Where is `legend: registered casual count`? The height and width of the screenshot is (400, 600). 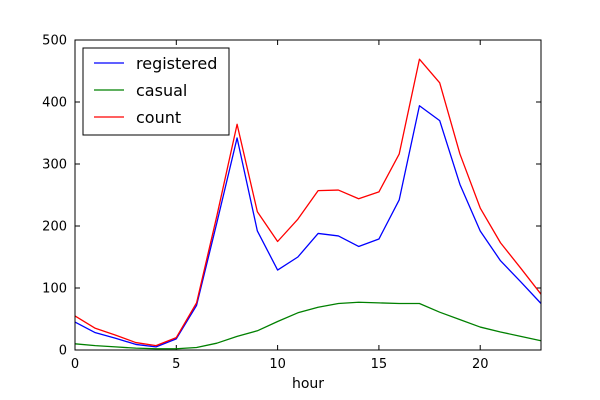 legend: registered casual count is located at coordinates (156, 91).